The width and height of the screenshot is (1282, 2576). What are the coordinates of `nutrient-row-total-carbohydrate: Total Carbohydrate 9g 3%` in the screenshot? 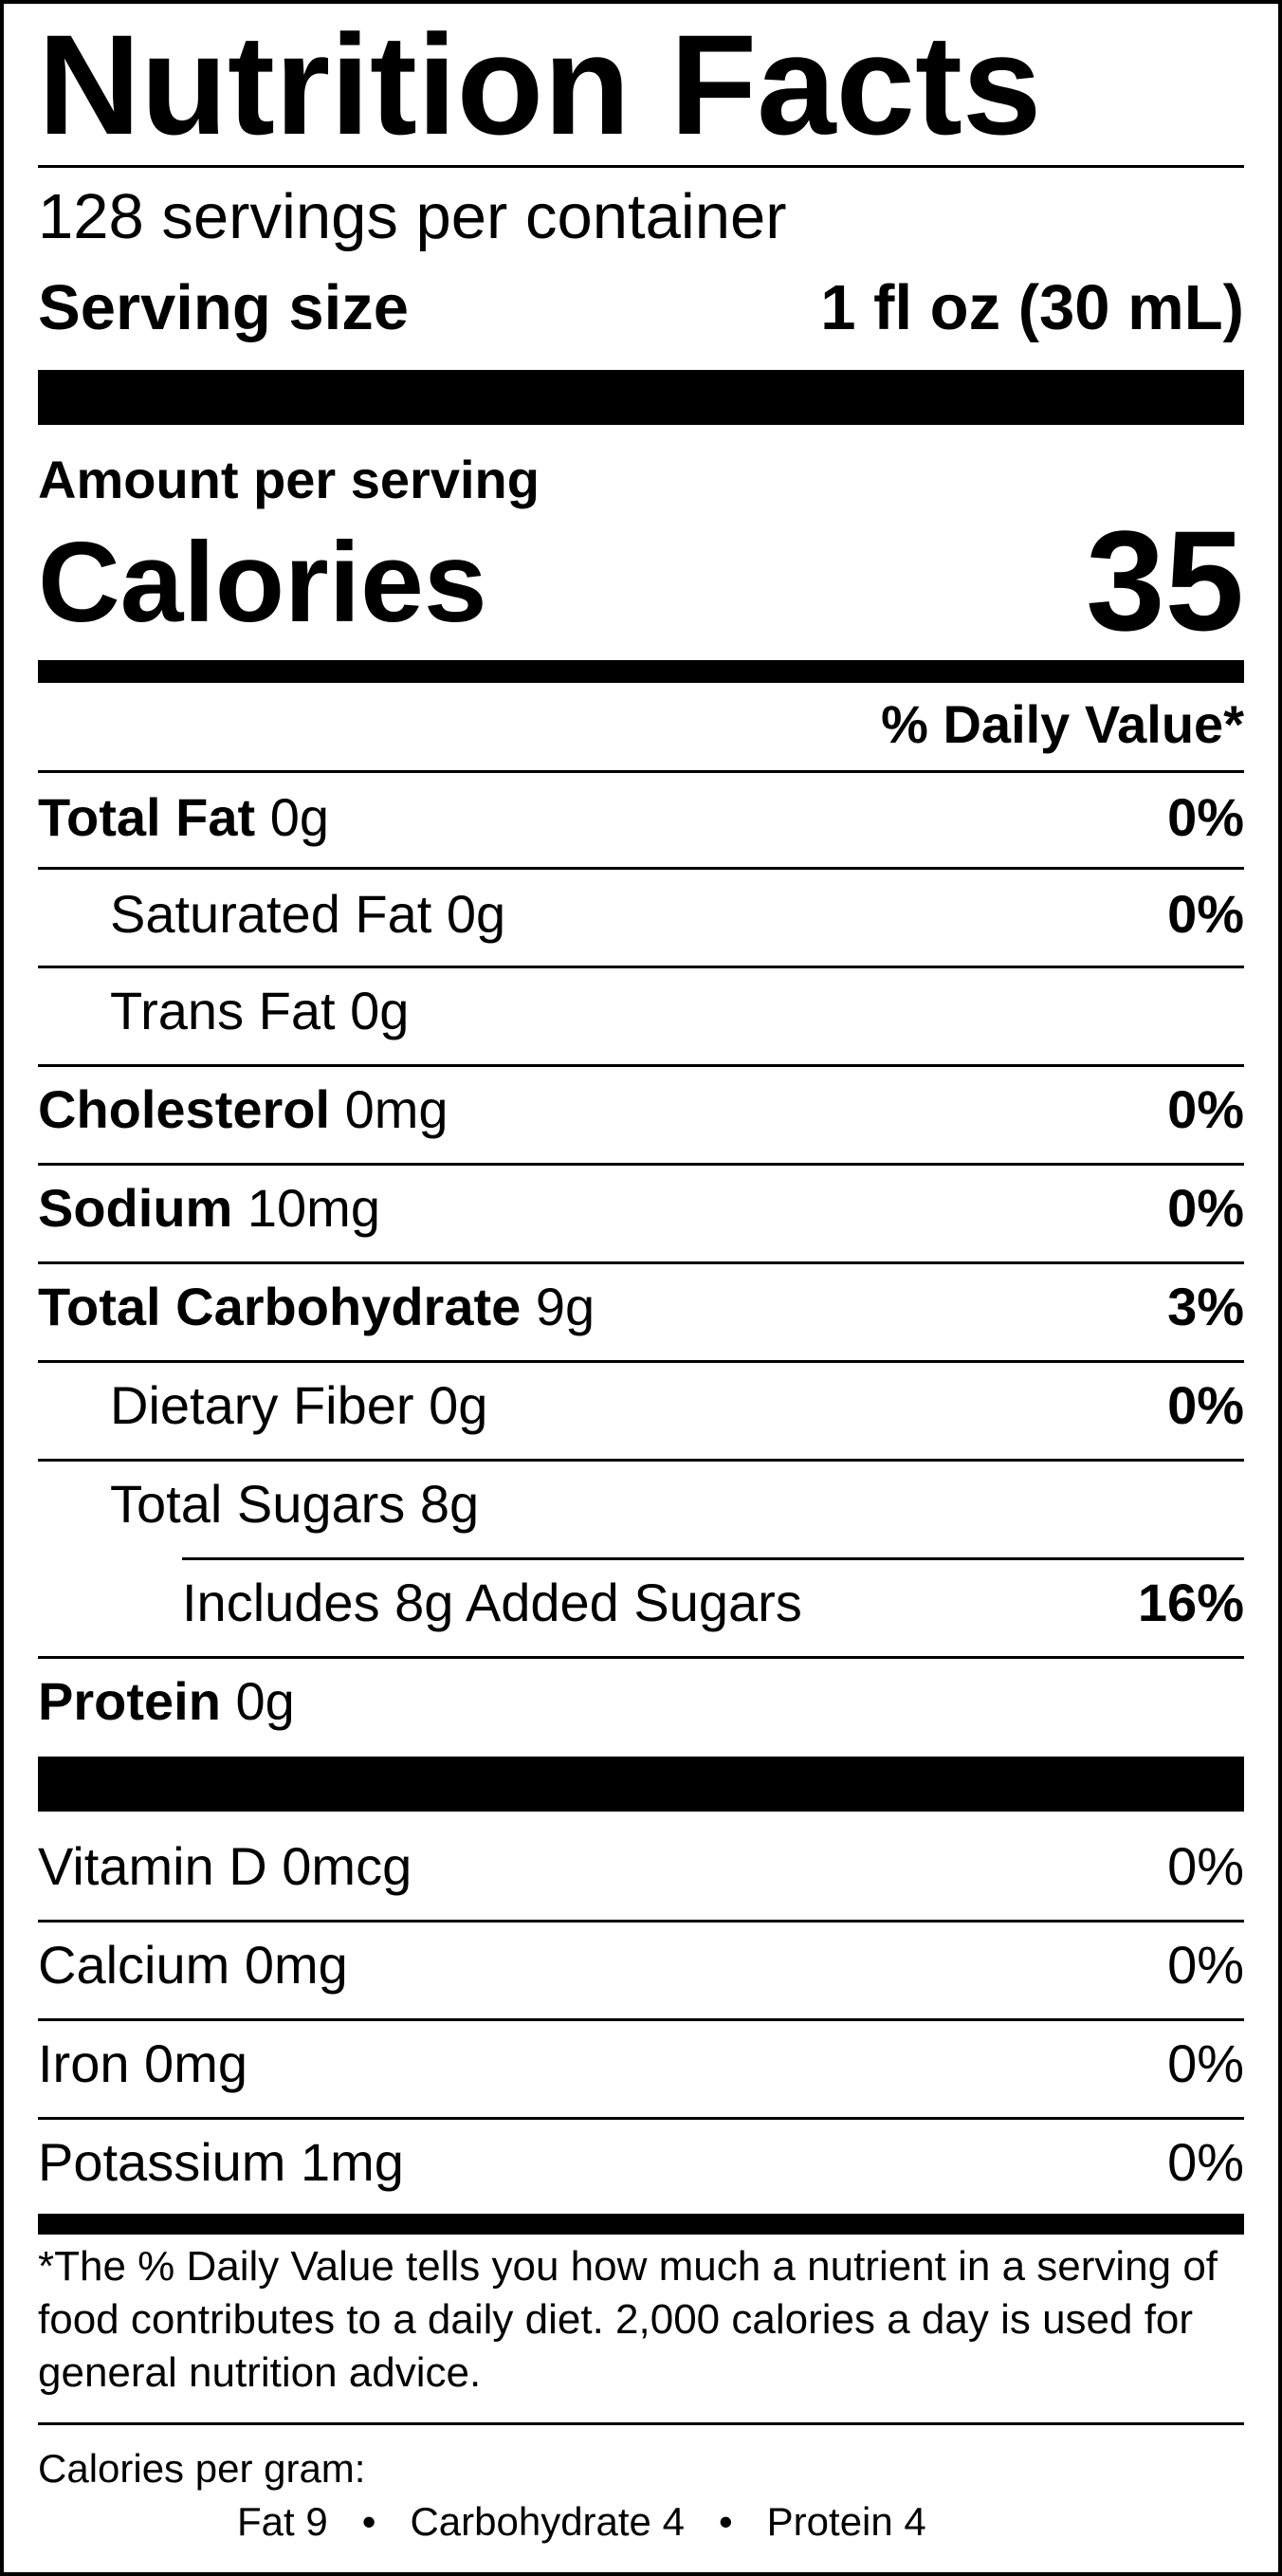 It's located at (641, 1307).